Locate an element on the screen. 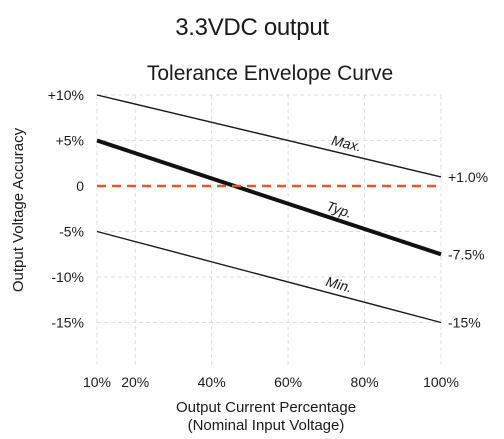 The height and width of the screenshot is (439, 504). series-end-value-label: +1.0% is located at coordinates (468, 177).